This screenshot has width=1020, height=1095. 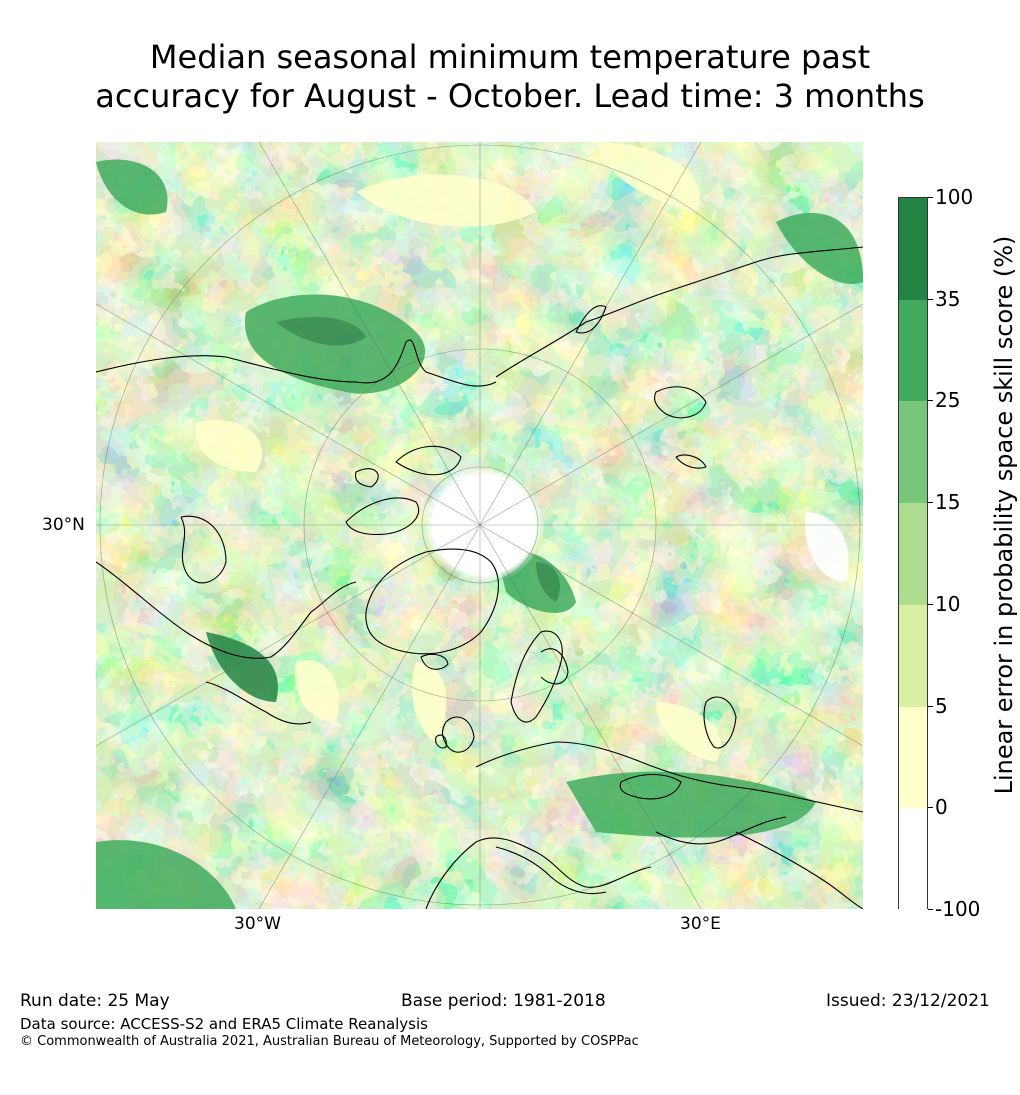 I want to click on colorbar-tick-label: 35, so click(x=948, y=299).